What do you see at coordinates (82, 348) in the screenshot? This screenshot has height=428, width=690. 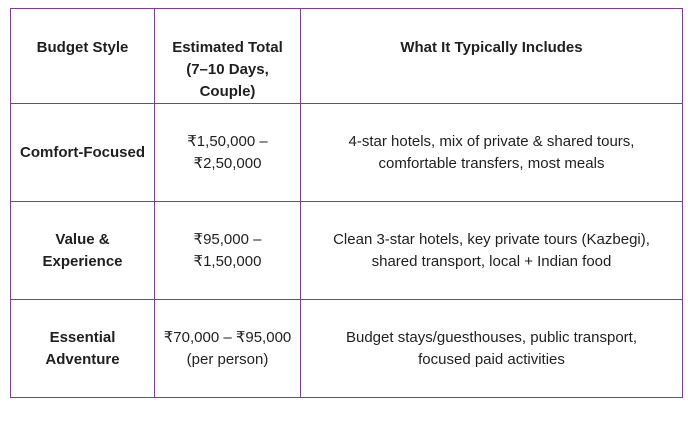 I see `row-budget-style: Essential Adventure` at bounding box center [82, 348].